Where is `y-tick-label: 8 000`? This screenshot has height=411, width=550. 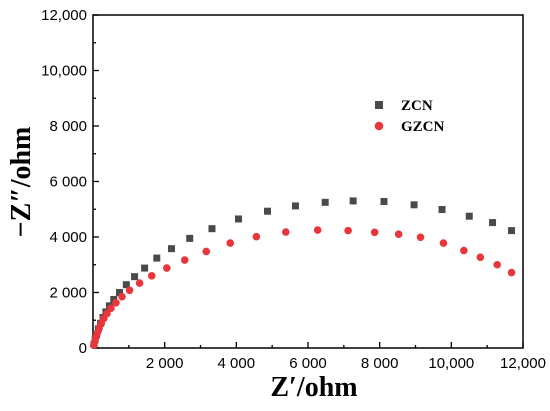 y-tick-label: 8 000 is located at coordinates (68, 126).